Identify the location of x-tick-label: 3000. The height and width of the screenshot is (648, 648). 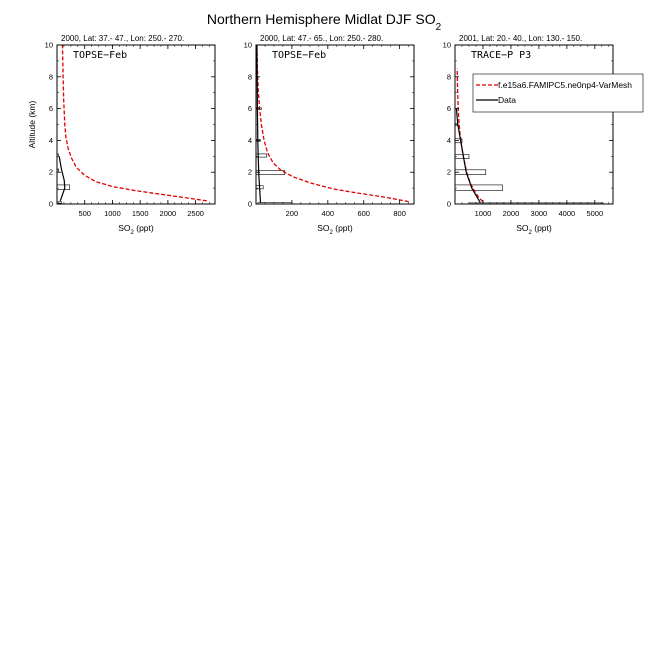
(539, 213).